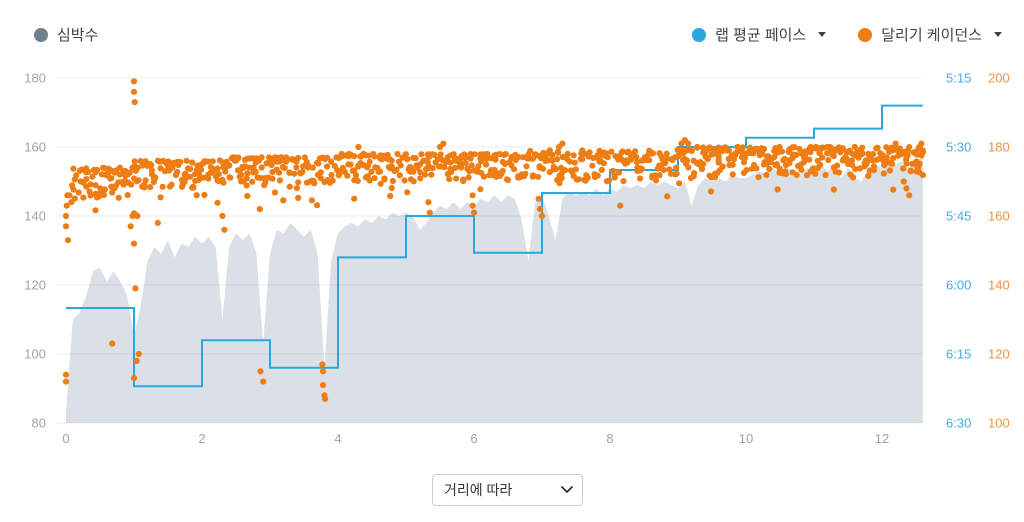 The width and height of the screenshot is (1024, 522). I want to click on cadence-axis-tick: 120, so click(999, 354).